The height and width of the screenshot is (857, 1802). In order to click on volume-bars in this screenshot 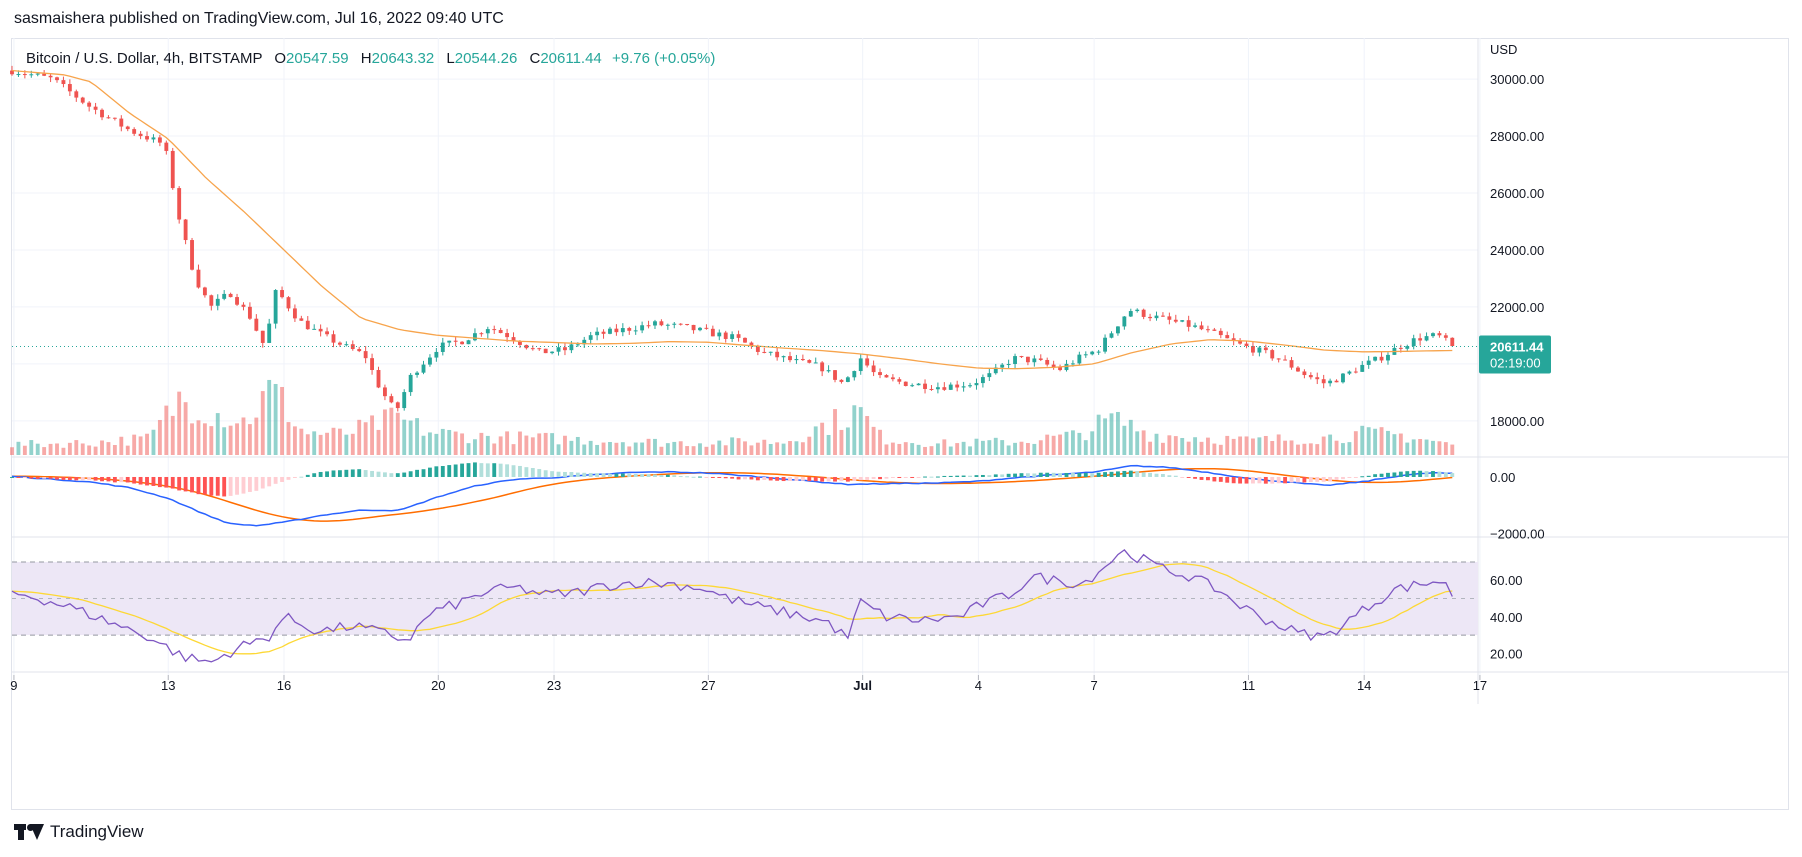, I will do `click(732, 417)`.